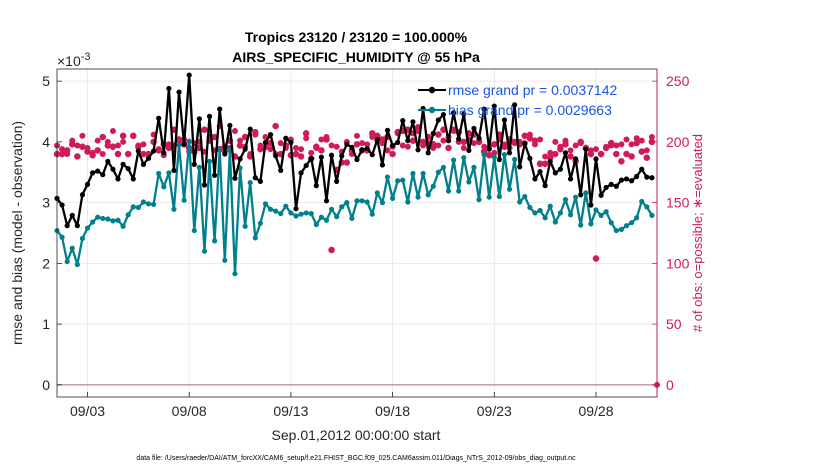 The height and width of the screenshot is (470, 830). What do you see at coordinates (69, 61) in the screenshot?
I see `y-exponent-base: ×10` at bounding box center [69, 61].